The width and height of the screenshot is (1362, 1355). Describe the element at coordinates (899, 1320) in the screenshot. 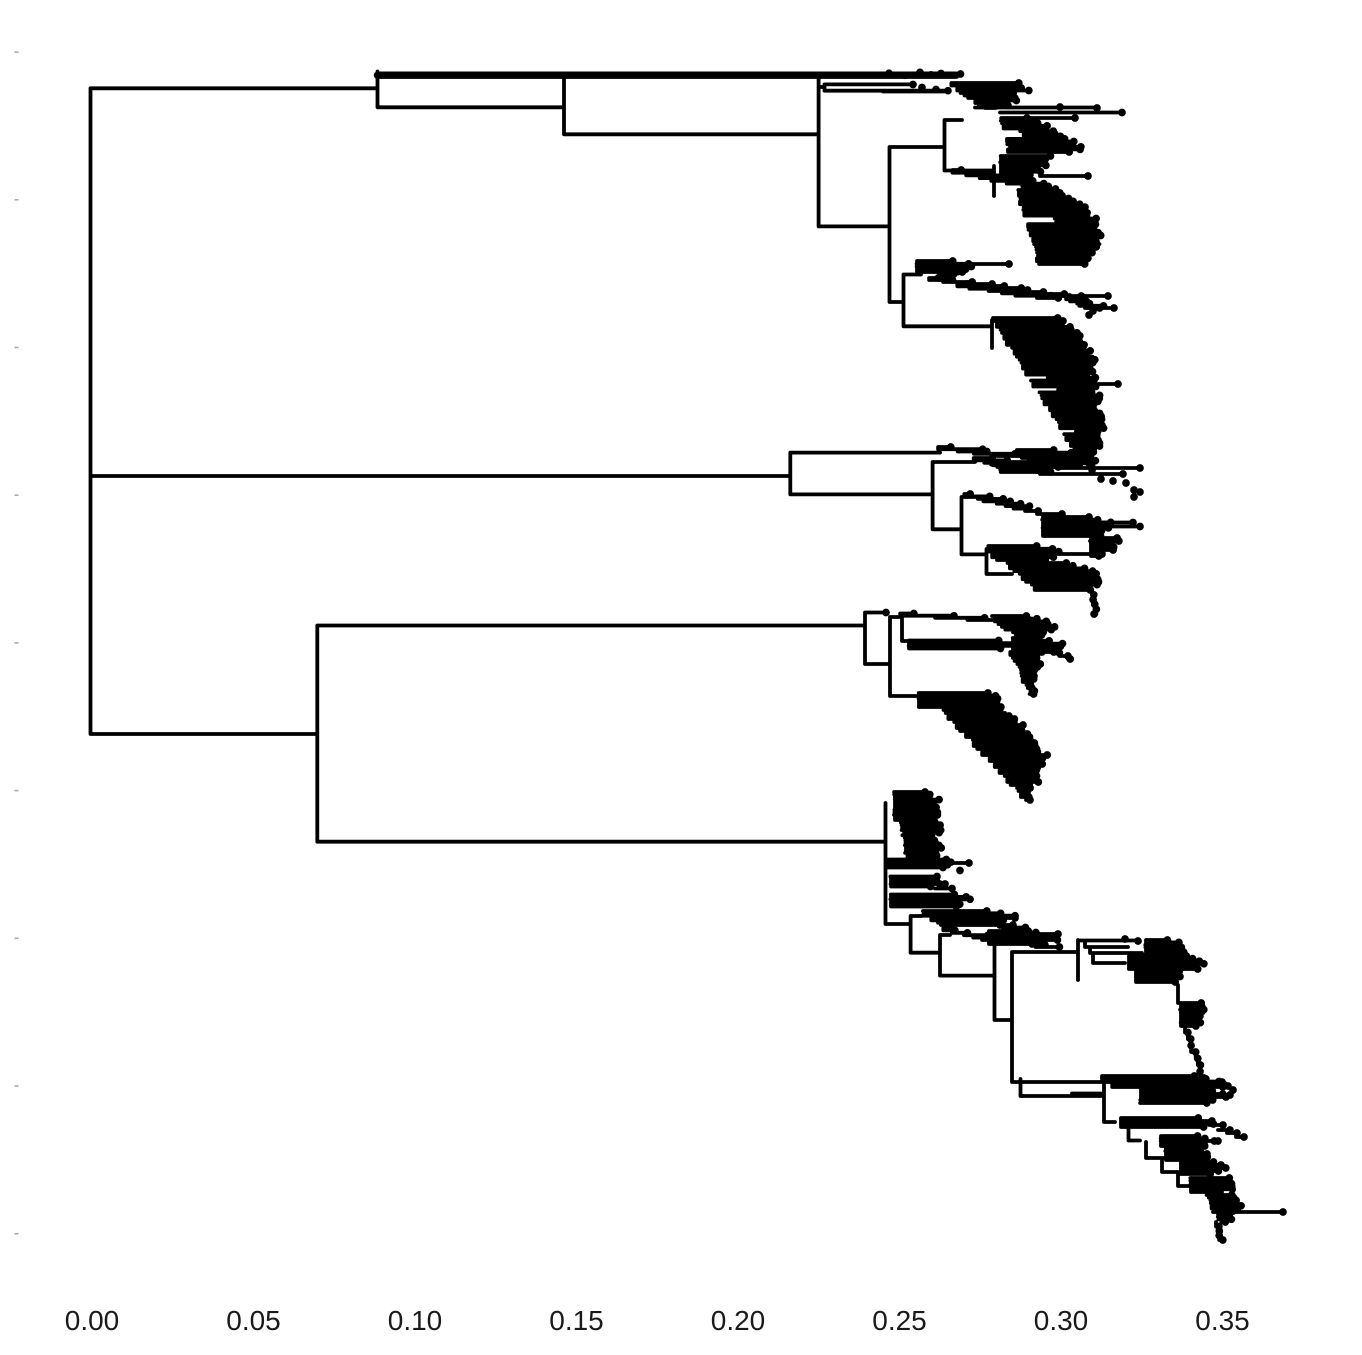

I see `svg-text: 0.25` at that location.